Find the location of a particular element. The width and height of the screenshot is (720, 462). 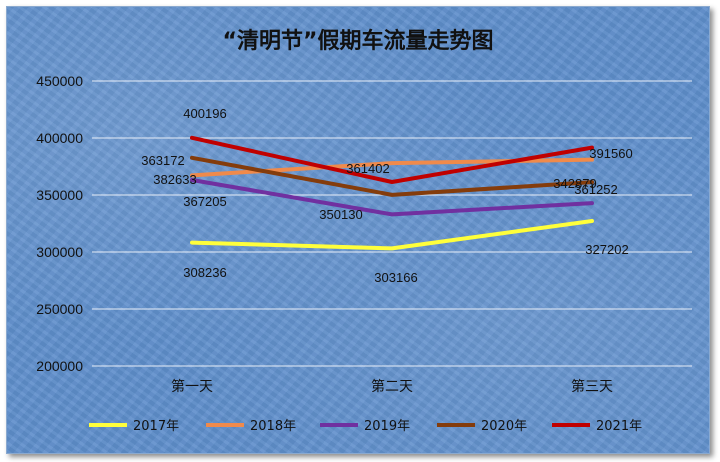

data-label: 350130 is located at coordinates (340, 214).